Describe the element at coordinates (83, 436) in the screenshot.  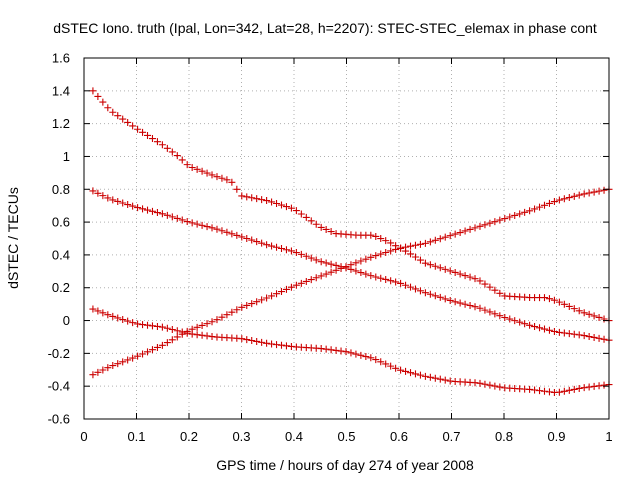
I see `x-tick-label: 0` at that location.